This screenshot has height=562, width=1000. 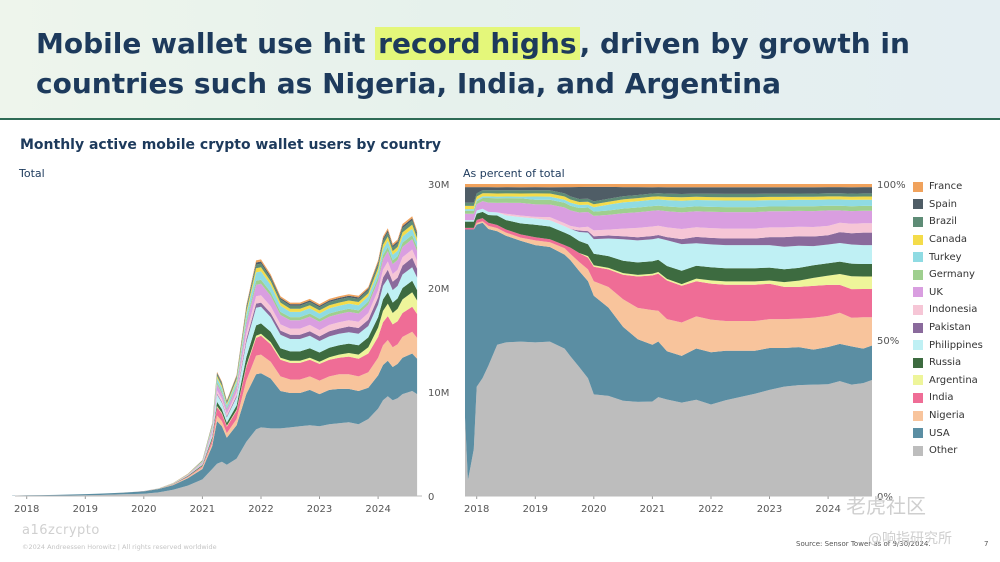 I want to click on pct-area-indonesia, so click(x=668, y=224).